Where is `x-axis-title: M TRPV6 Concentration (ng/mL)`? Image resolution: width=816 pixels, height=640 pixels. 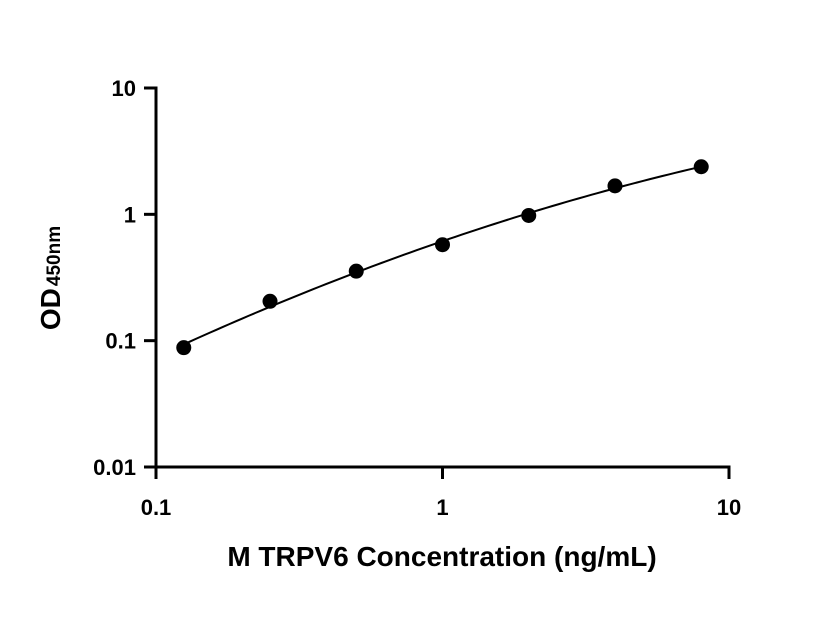
x-axis-title: M TRPV6 Concentration (ng/mL) is located at coordinates (441, 556).